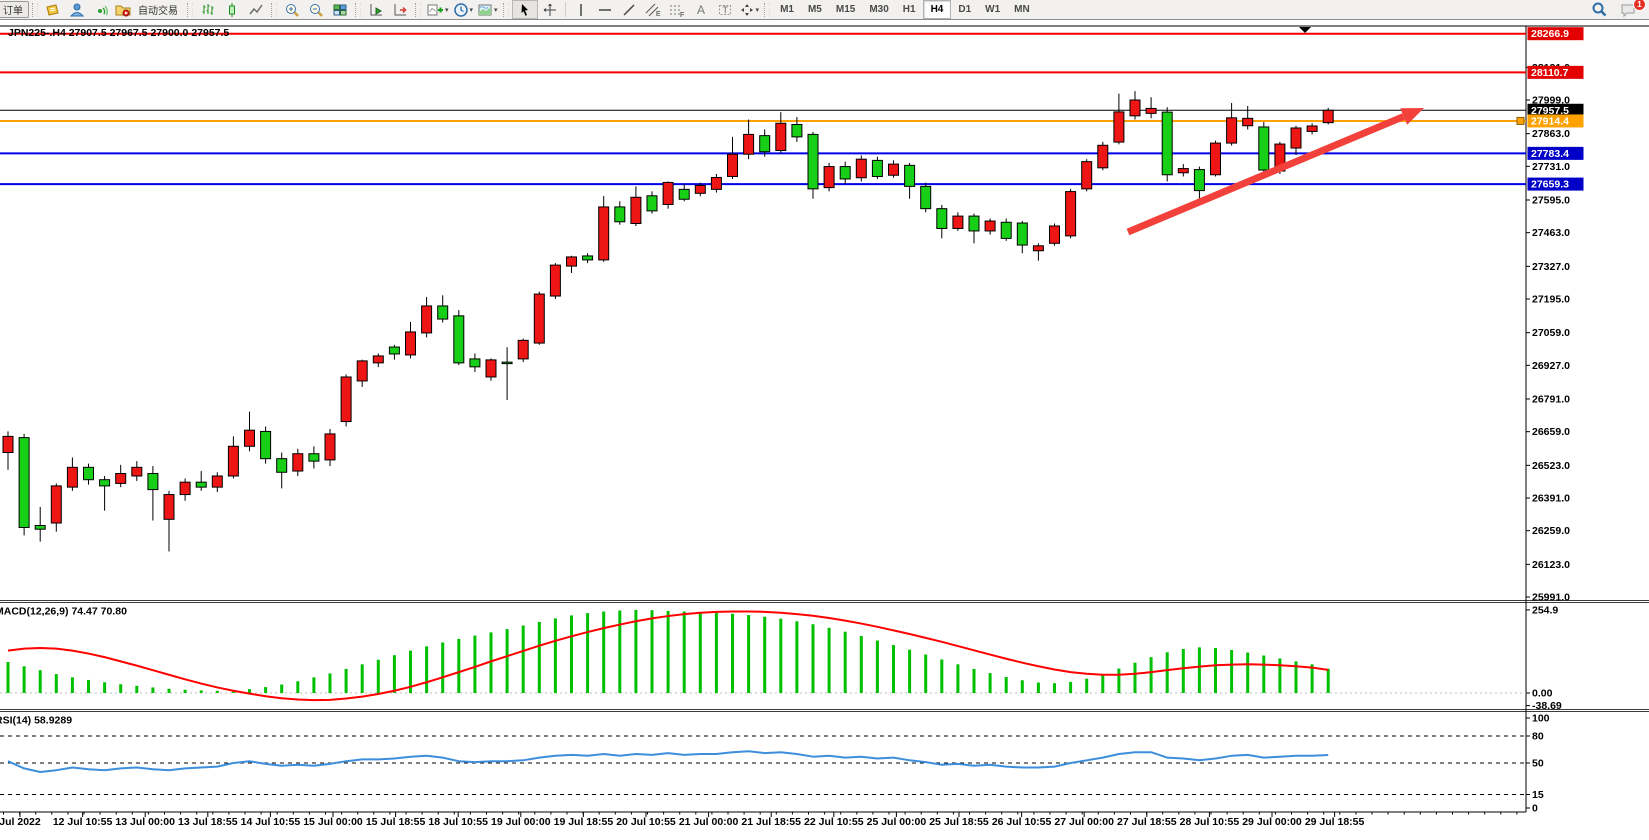 The width and height of the screenshot is (1649, 840). What do you see at coordinates (550, 9) in the screenshot?
I see `crosshair-icon` at bounding box center [550, 9].